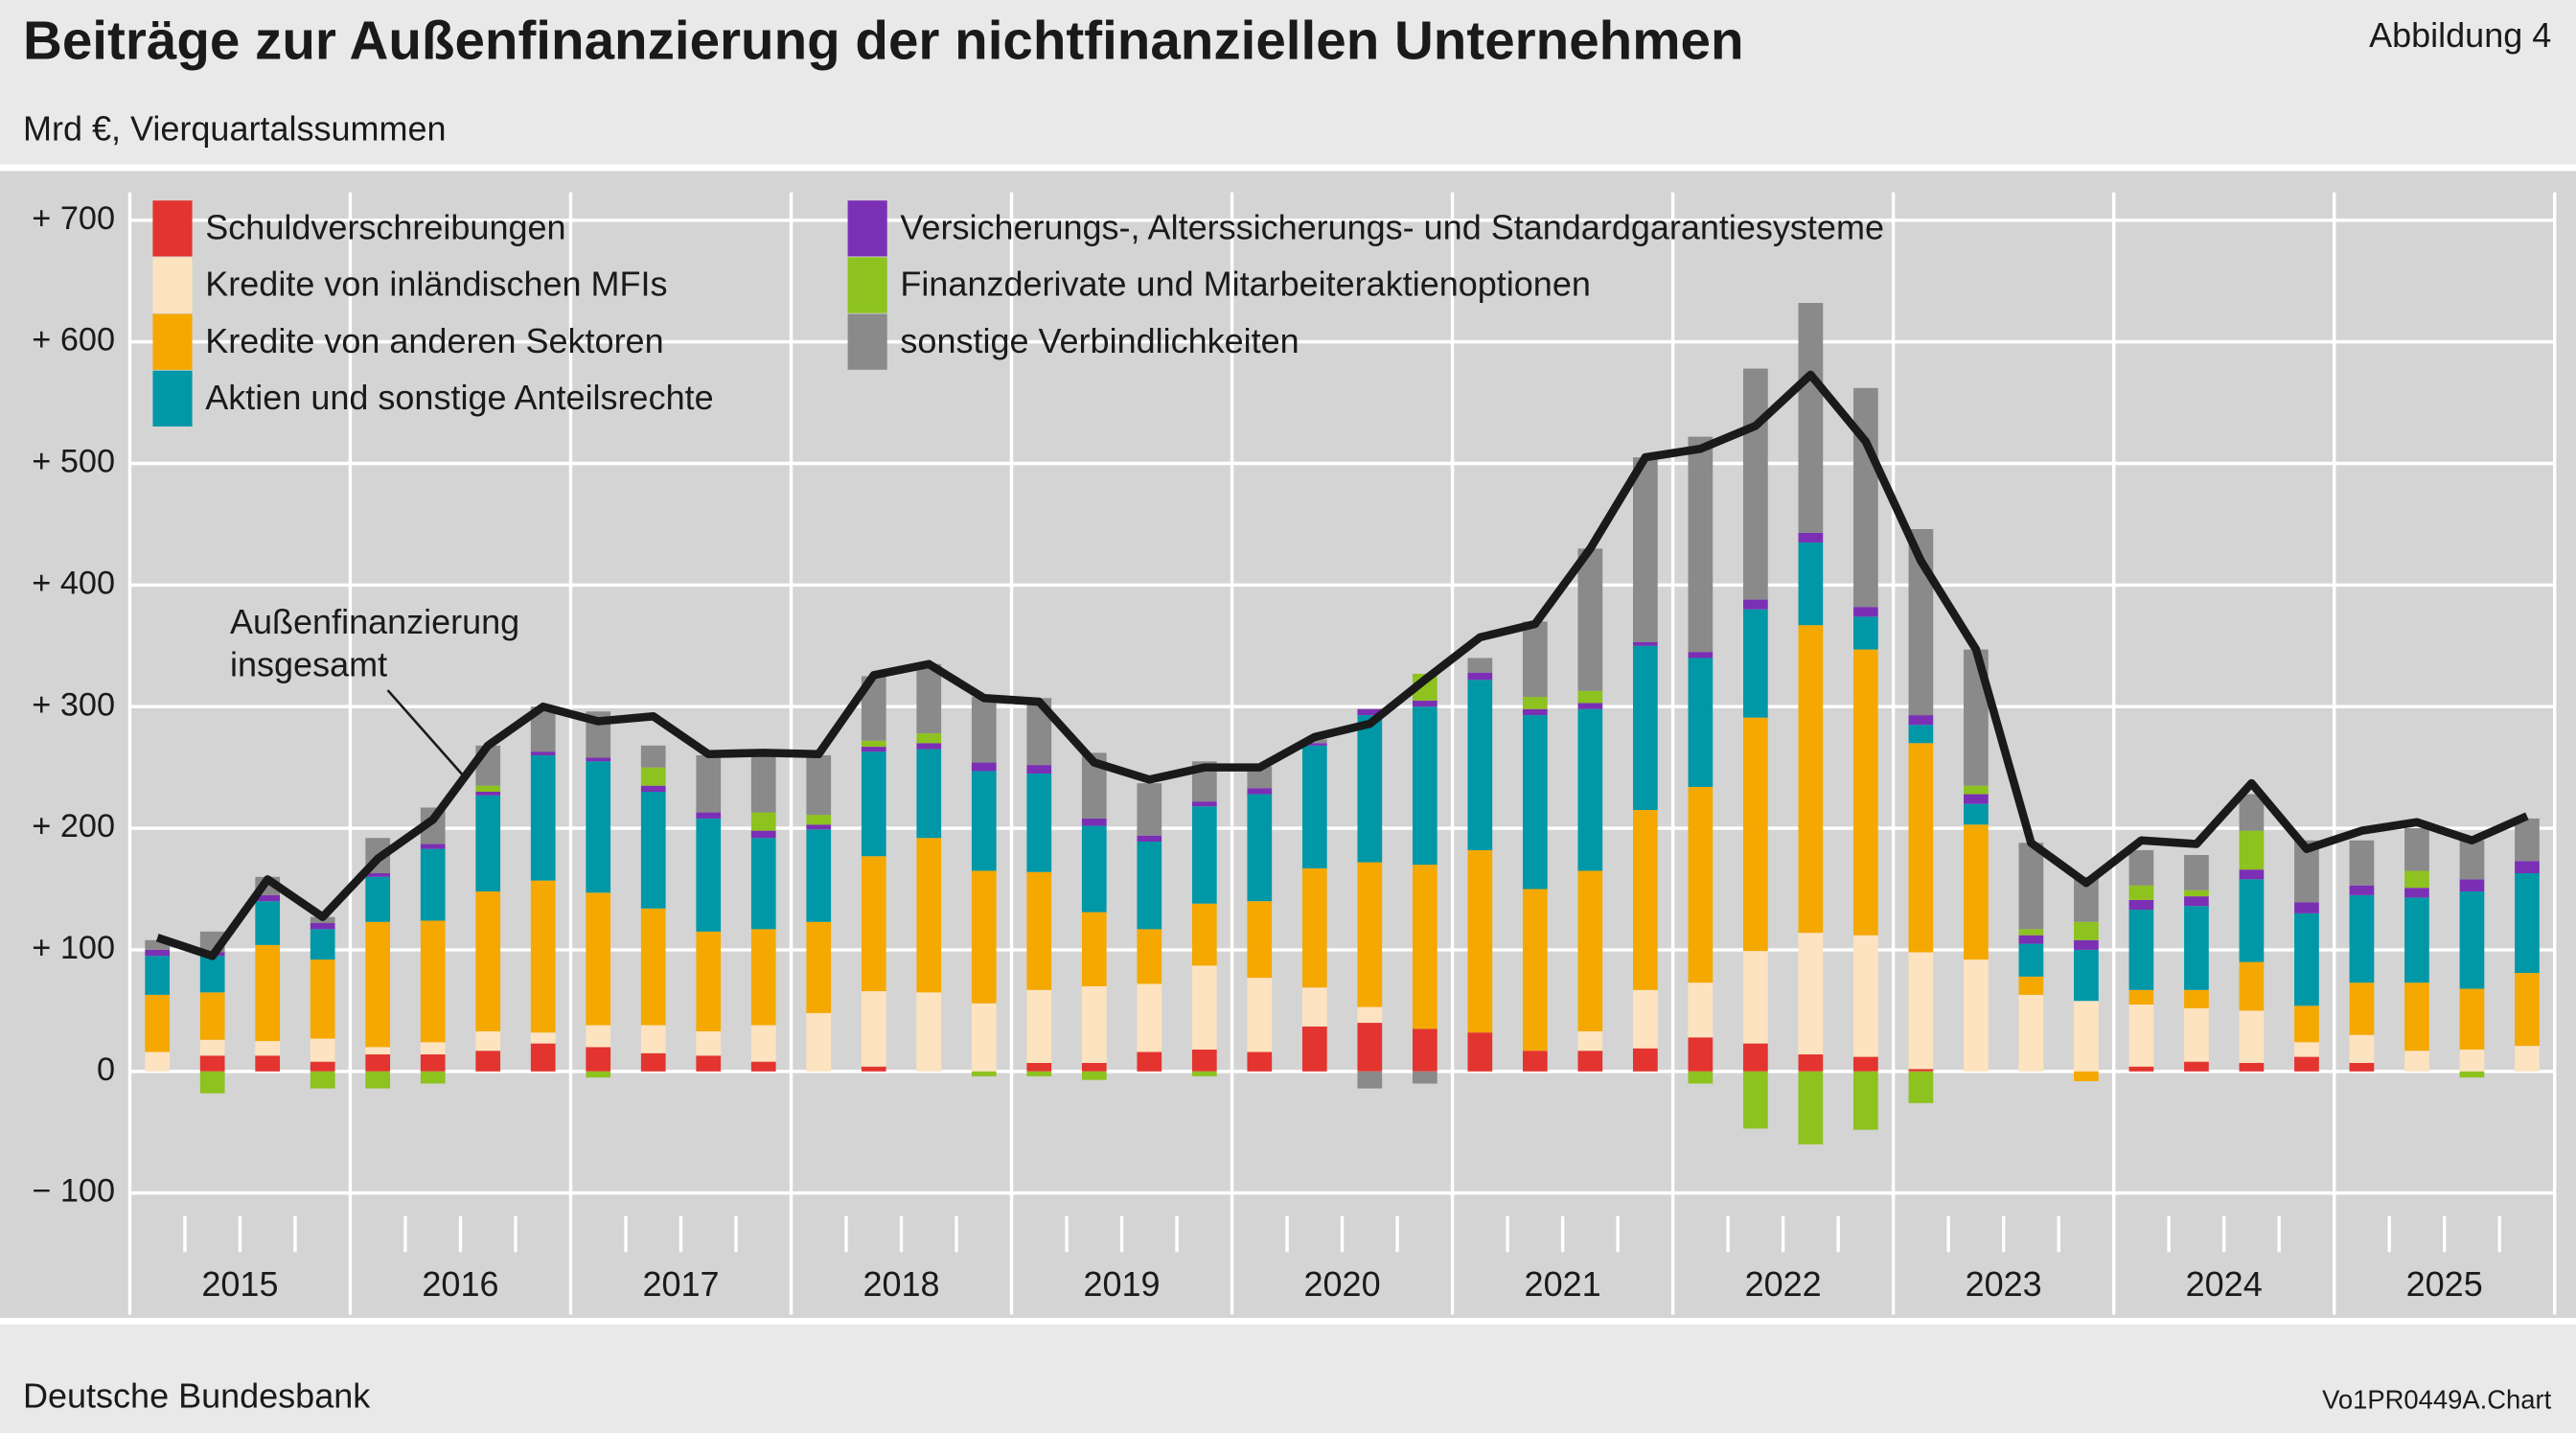 The height and width of the screenshot is (1433, 2576). I want to click on x-group-label: 2025, so click(2444, 1284).